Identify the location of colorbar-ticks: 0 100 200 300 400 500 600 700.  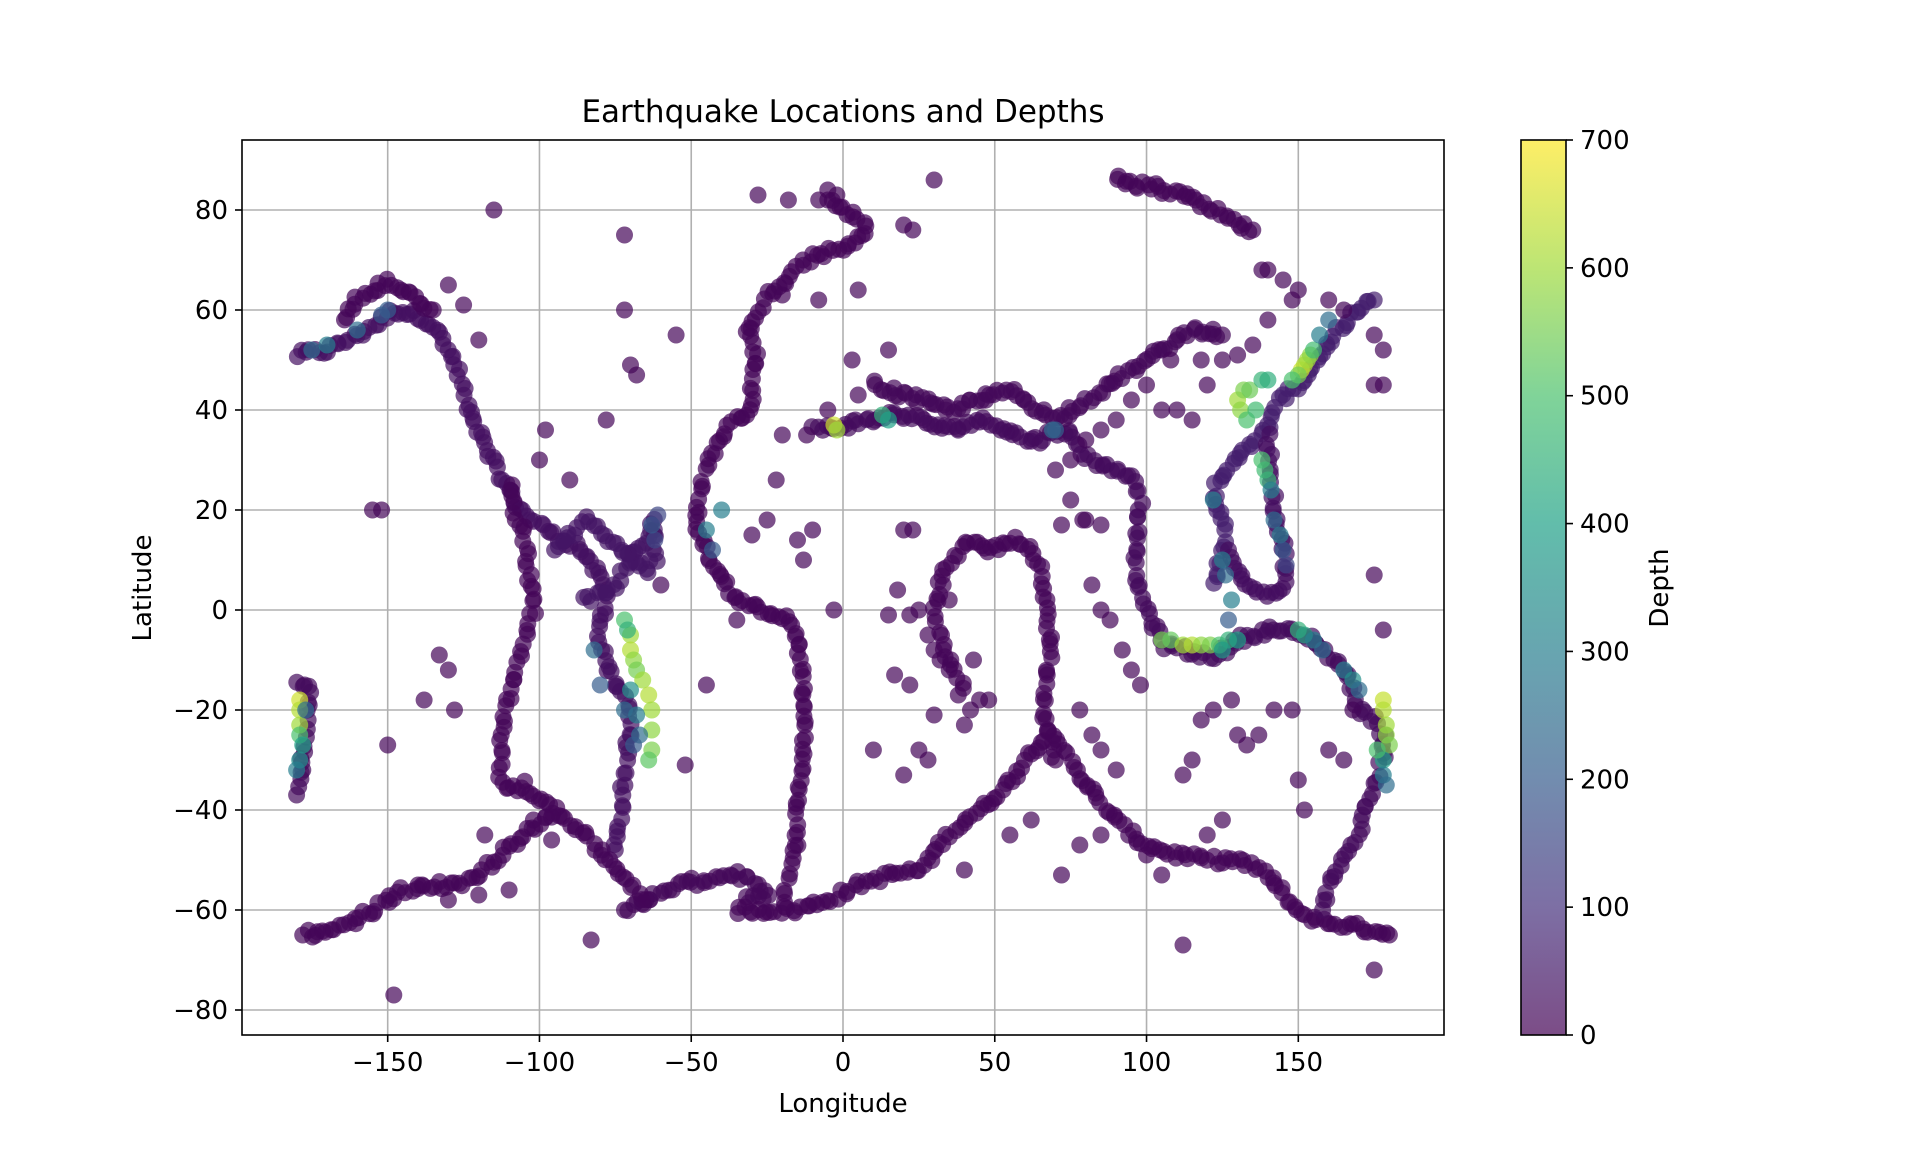
(1598, 588).